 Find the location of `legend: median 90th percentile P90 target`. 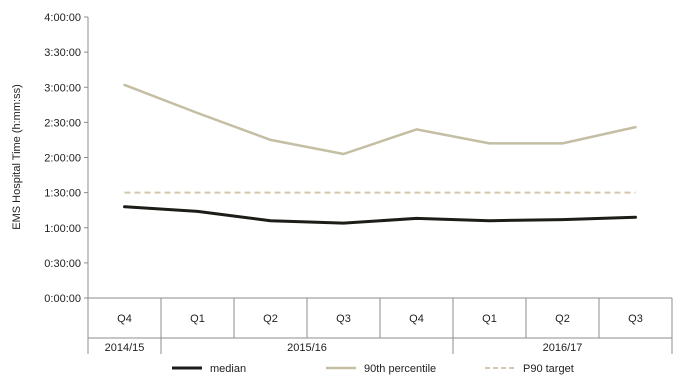

legend: median 90th percentile P90 target is located at coordinates (373, 369).